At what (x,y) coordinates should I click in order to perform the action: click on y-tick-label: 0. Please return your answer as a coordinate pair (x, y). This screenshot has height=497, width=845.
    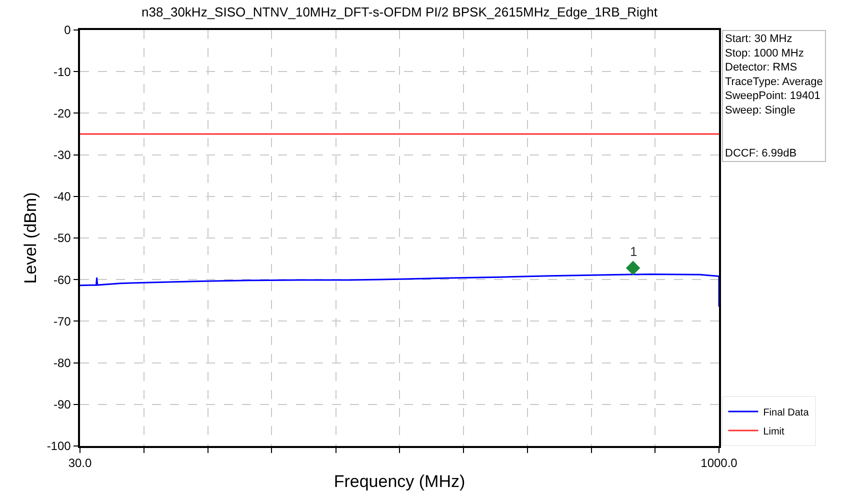
    Looking at the image, I should click on (68, 30).